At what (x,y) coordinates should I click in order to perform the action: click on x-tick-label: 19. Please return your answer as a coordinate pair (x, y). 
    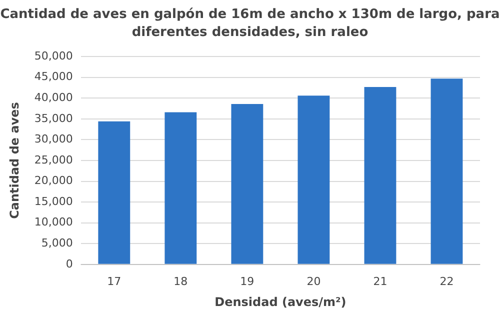
    Looking at the image, I should click on (247, 281).